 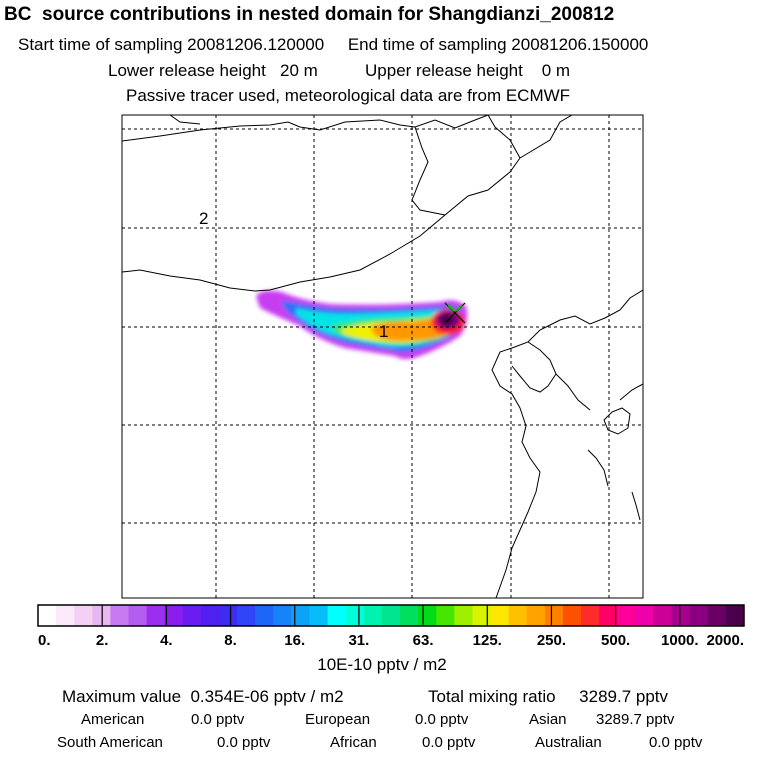 What do you see at coordinates (725, 640) in the screenshot?
I see `color-scale-tick-label: 2000.` at bounding box center [725, 640].